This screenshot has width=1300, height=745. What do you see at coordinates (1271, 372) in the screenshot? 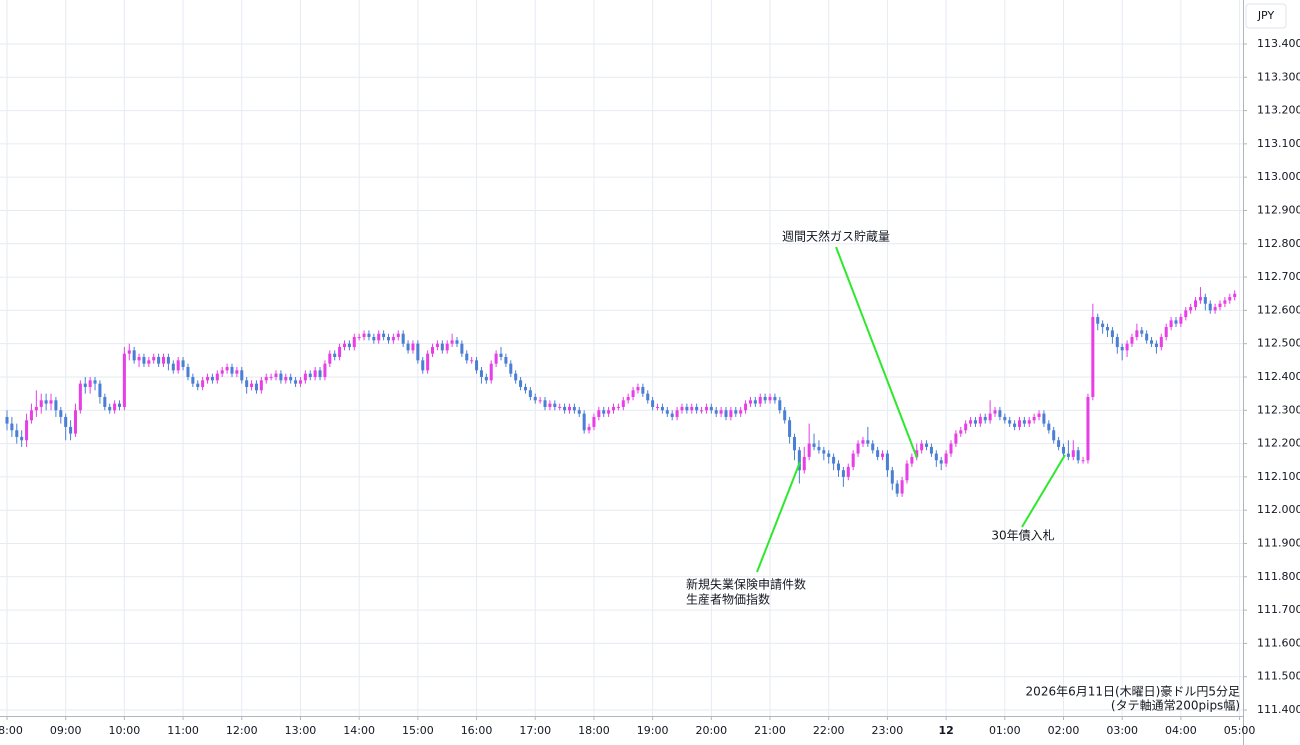
I see `y-axis-panel` at bounding box center [1271, 372].